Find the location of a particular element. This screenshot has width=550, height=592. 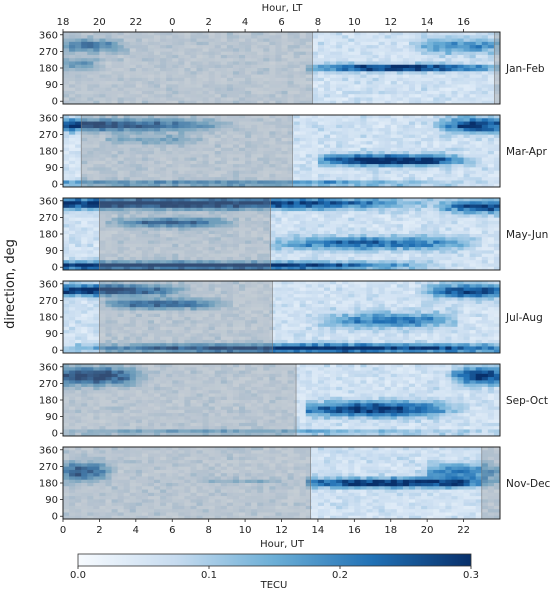

y-tick-label: 90 is located at coordinates (51, 251).